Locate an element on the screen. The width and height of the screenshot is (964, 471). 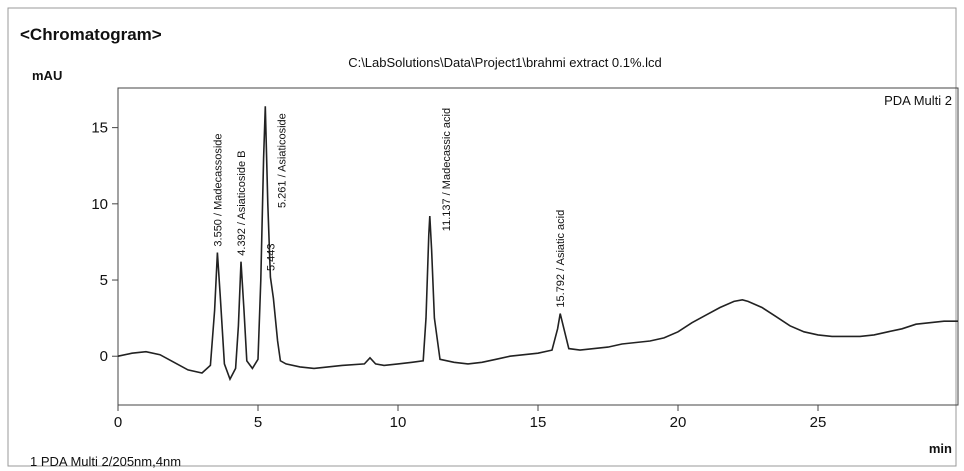
peak-label: 3.550 / Madecassoside is located at coordinates (218, 189).